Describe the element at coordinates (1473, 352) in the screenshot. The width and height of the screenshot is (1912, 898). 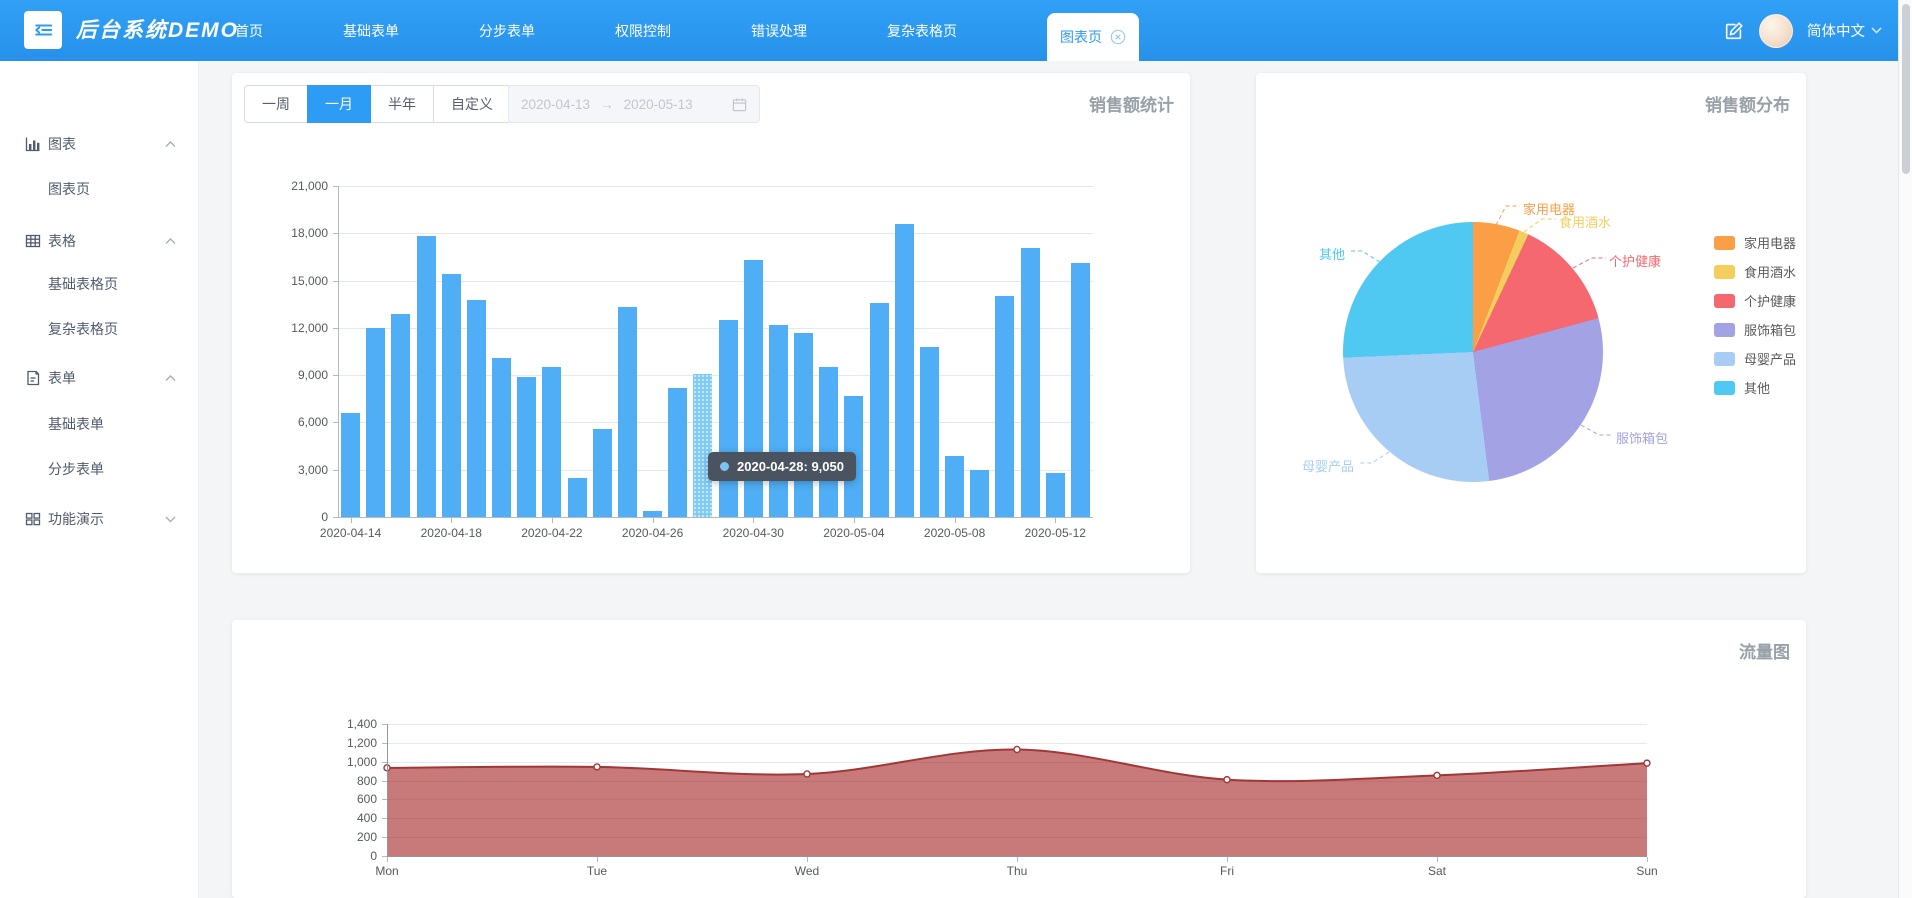
I see `sales-distribution-pie` at that location.